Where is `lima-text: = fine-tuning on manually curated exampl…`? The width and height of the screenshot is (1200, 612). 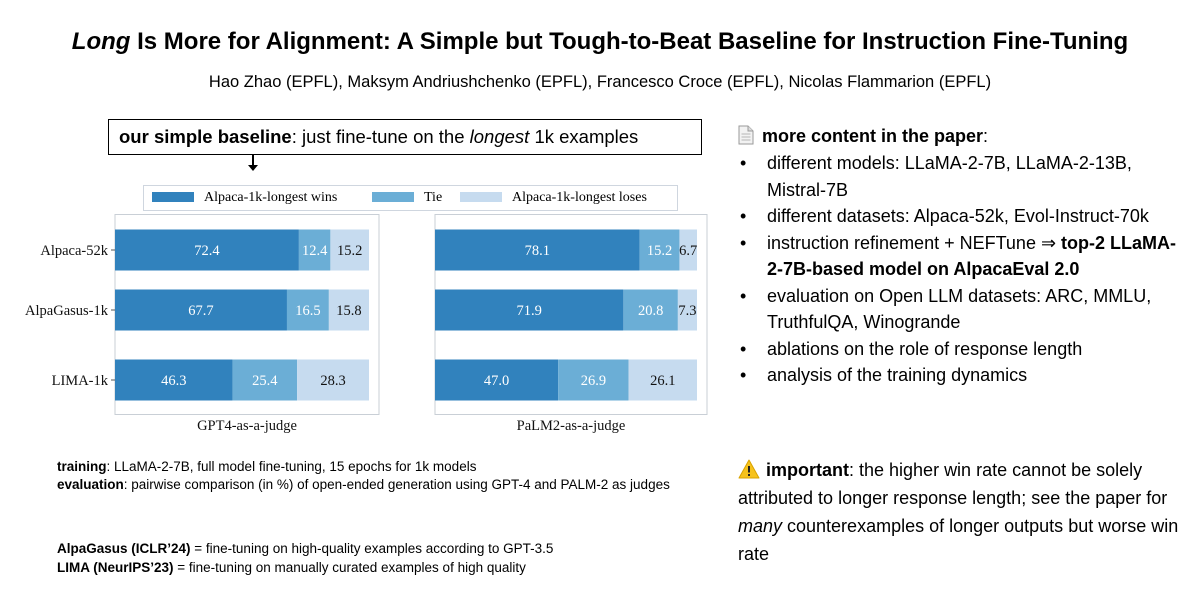
lima-text: = fine-tuning on manually curated exampl… is located at coordinates (349, 567).